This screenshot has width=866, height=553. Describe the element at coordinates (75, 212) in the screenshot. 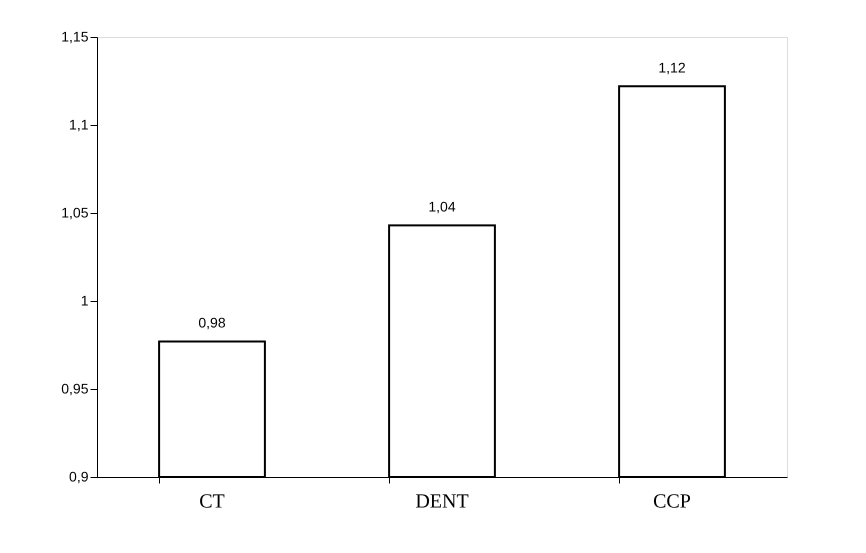

I see `y-tick-label: 1,05` at that location.